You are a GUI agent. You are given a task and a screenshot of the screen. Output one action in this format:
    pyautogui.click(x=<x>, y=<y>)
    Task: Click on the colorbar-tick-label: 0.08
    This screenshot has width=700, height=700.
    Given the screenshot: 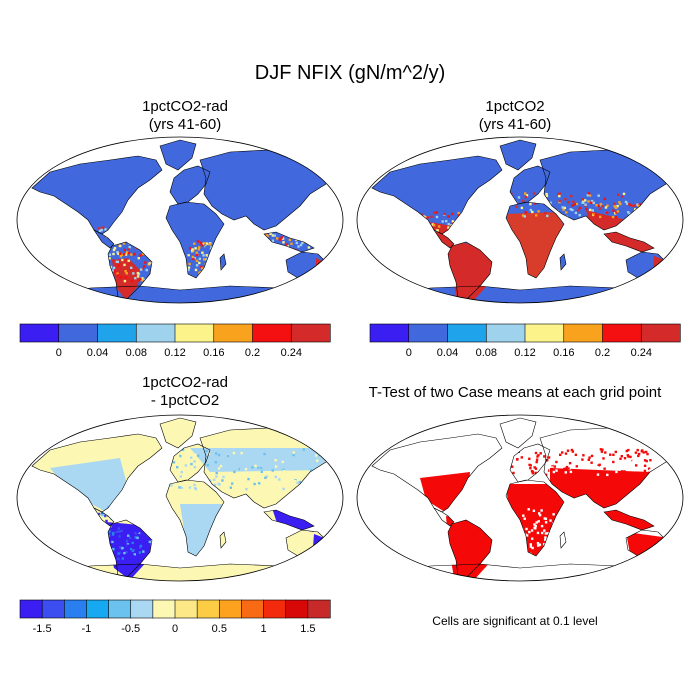 What is the action you would take?
    pyautogui.click(x=136, y=353)
    